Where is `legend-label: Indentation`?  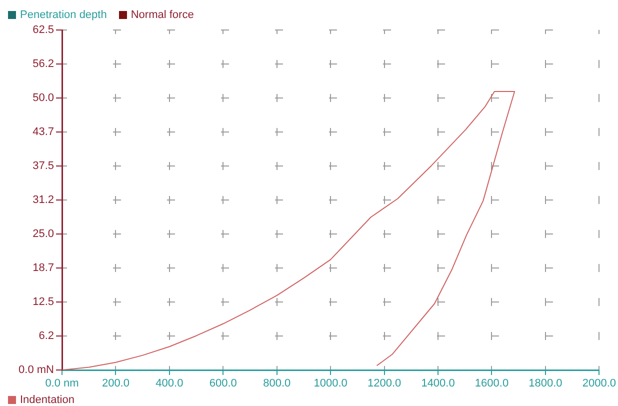 legend-label: Indentation is located at coordinates (47, 400).